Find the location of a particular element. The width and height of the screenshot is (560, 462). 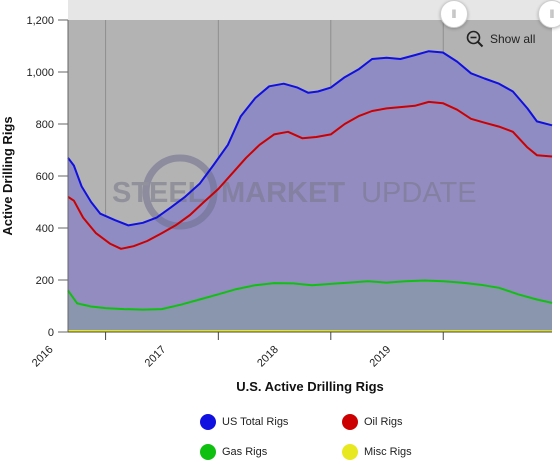

legend-item-oil-rigs: Oil Rigs is located at coordinates (372, 422).